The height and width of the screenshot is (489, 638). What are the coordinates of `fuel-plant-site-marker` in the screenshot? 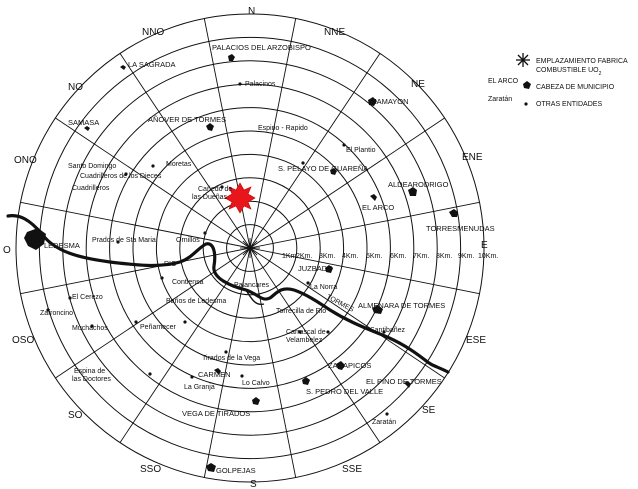 It's located at (240, 198).